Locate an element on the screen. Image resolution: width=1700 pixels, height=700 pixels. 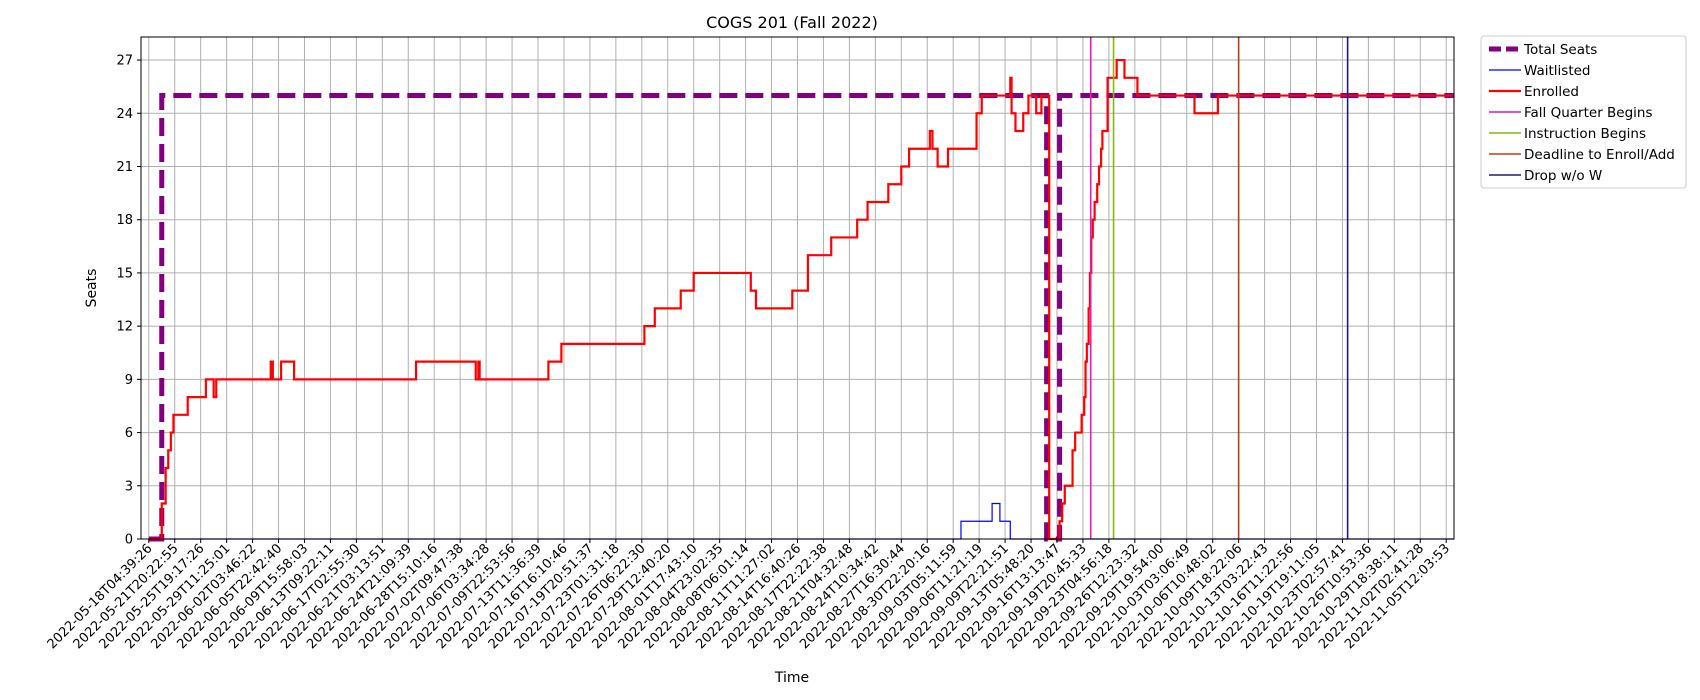
series-waitlisted is located at coordinates (801, 521).